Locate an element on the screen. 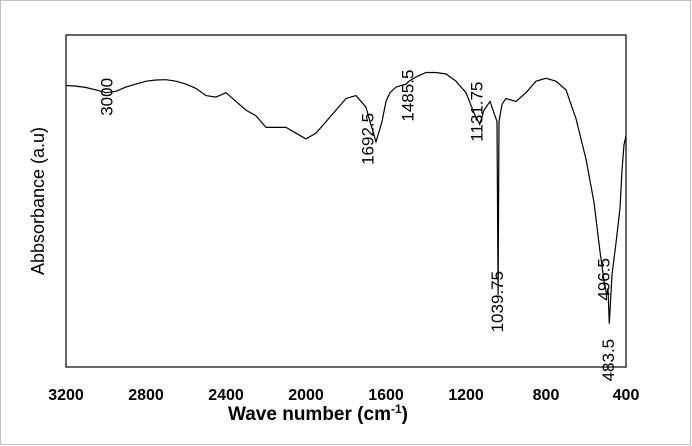 The height and width of the screenshot is (446, 692). x-tick-label: 400 is located at coordinates (626, 395).